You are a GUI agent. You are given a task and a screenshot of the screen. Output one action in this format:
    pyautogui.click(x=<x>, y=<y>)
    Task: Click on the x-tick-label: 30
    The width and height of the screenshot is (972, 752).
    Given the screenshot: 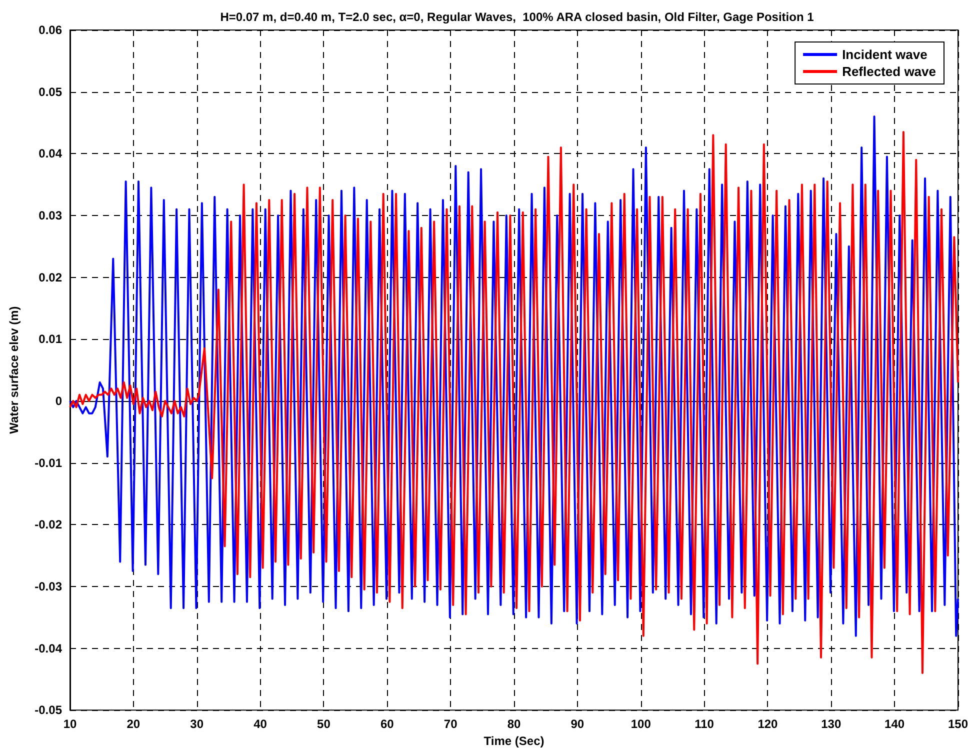 What is the action you would take?
    pyautogui.click(x=197, y=724)
    